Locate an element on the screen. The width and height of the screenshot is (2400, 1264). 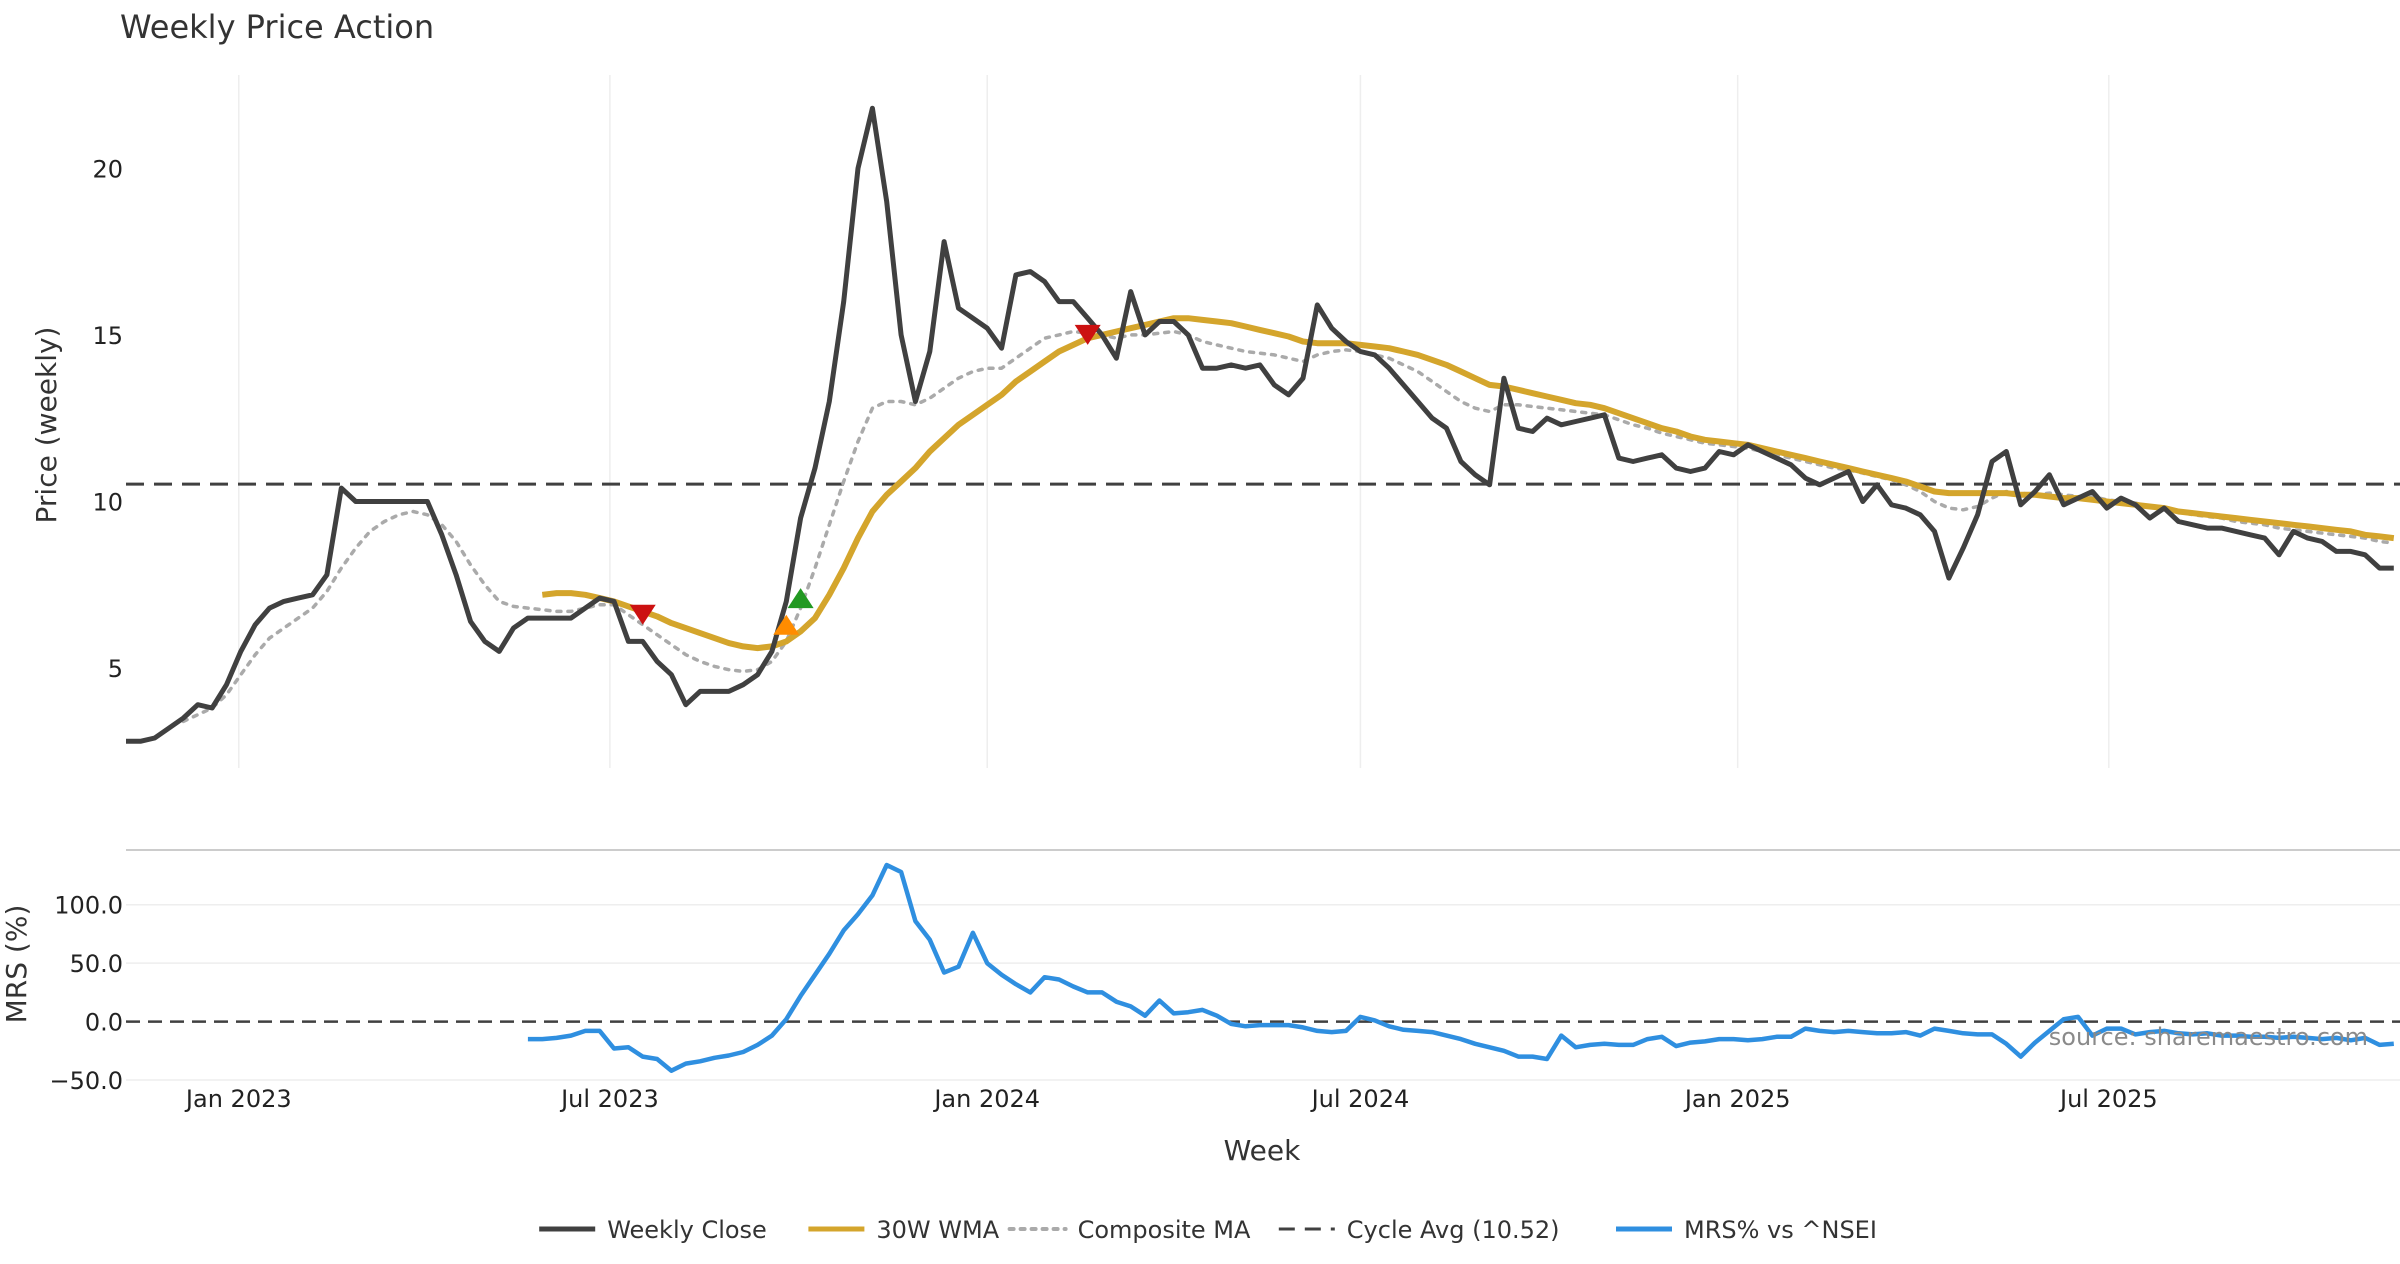
legend-item: MRS% vs ^NSEI is located at coordinates (1746, 1230).